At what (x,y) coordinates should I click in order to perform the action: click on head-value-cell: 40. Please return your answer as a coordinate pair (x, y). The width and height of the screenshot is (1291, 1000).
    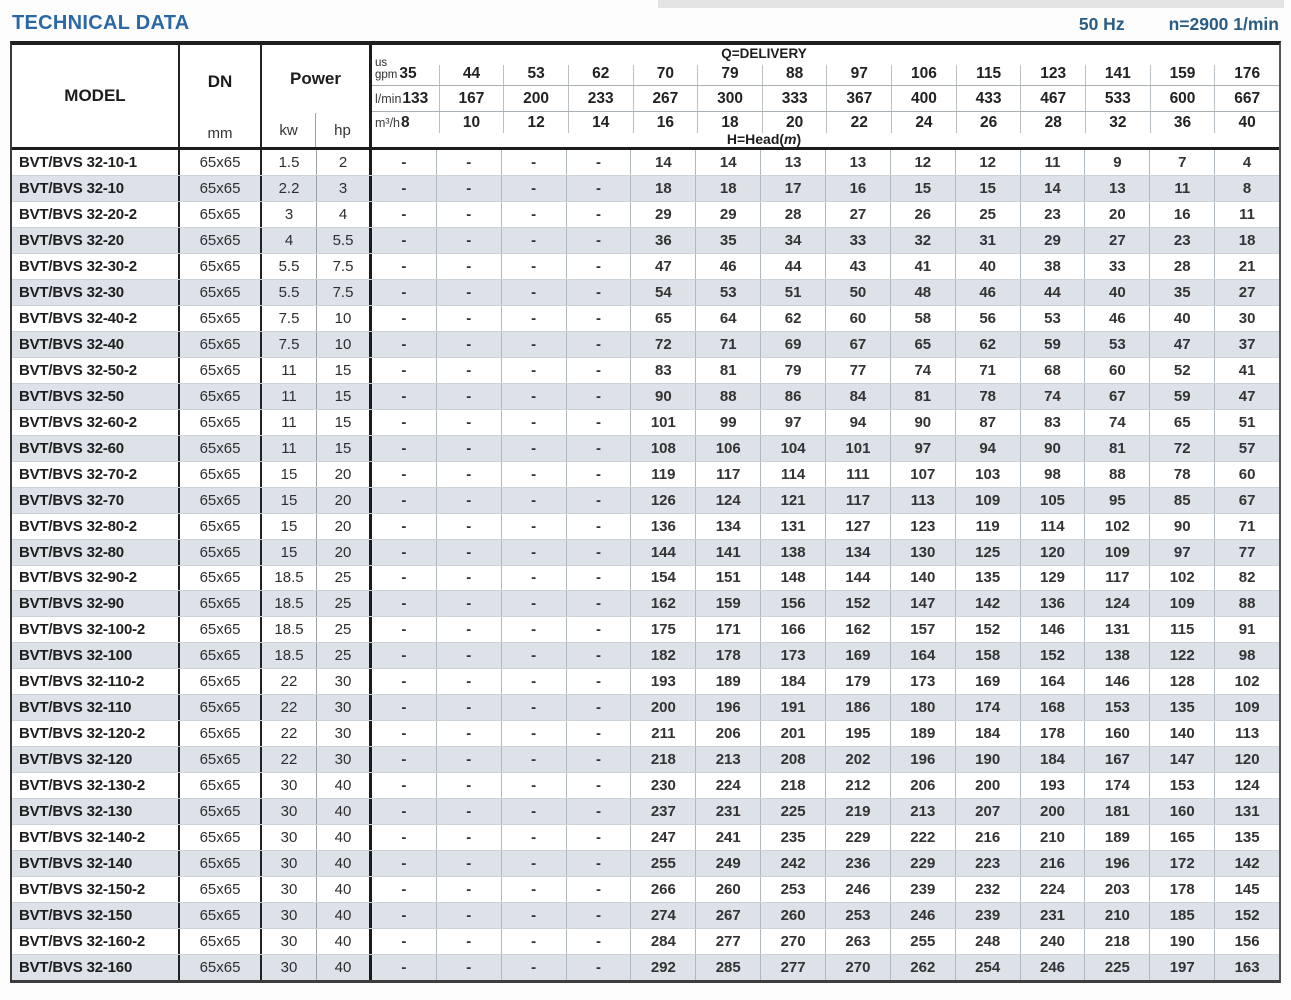
    Looking at the image, I should click on (1116, 292).